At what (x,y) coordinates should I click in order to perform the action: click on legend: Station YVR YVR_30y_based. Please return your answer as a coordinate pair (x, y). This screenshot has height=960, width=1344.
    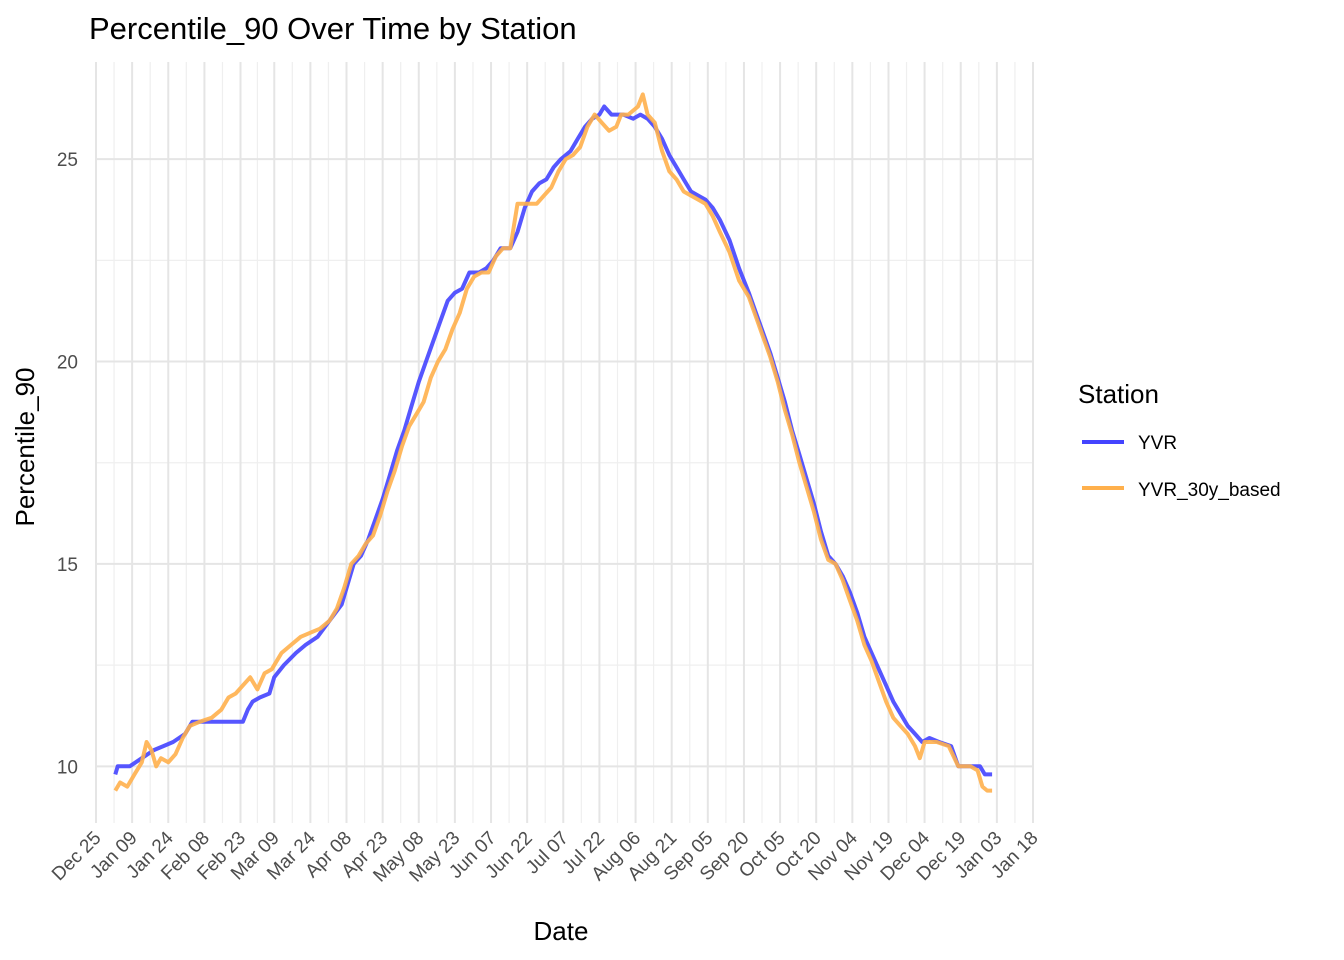
    Looking at the image, I should click on (1179, 440).